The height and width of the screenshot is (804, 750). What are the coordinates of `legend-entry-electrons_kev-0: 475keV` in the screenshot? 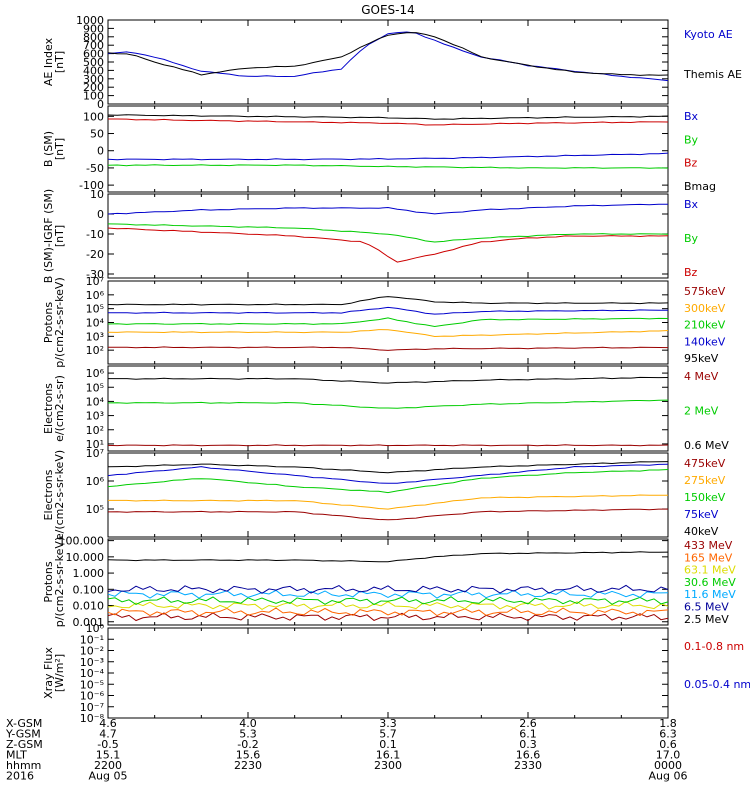 It's located at (705, 463).